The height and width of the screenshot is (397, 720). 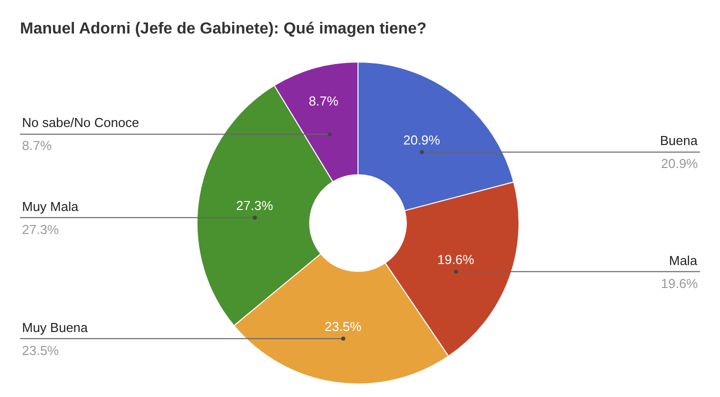 What do you see at coordinates (40, 350) in the screenshot?
I see `text: 23.5%` at bounding box center [40, 350].